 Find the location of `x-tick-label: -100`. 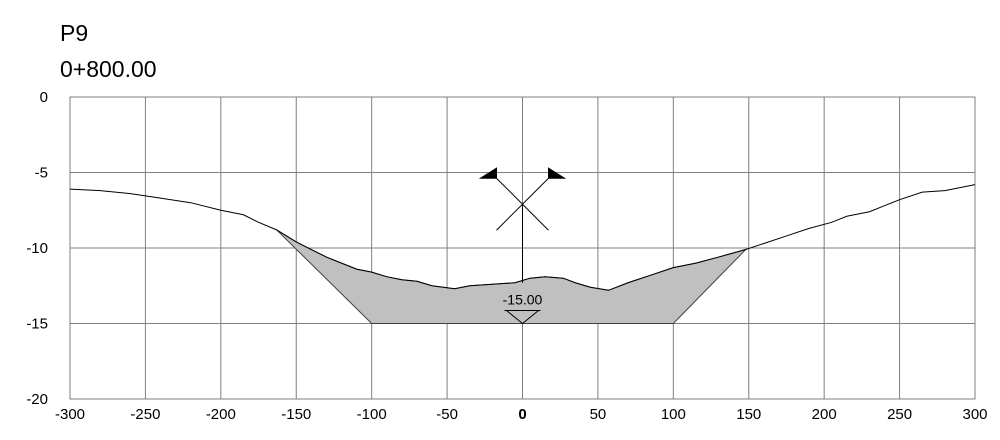

x-tick-label: -100 is located at coordinates (372, 414).